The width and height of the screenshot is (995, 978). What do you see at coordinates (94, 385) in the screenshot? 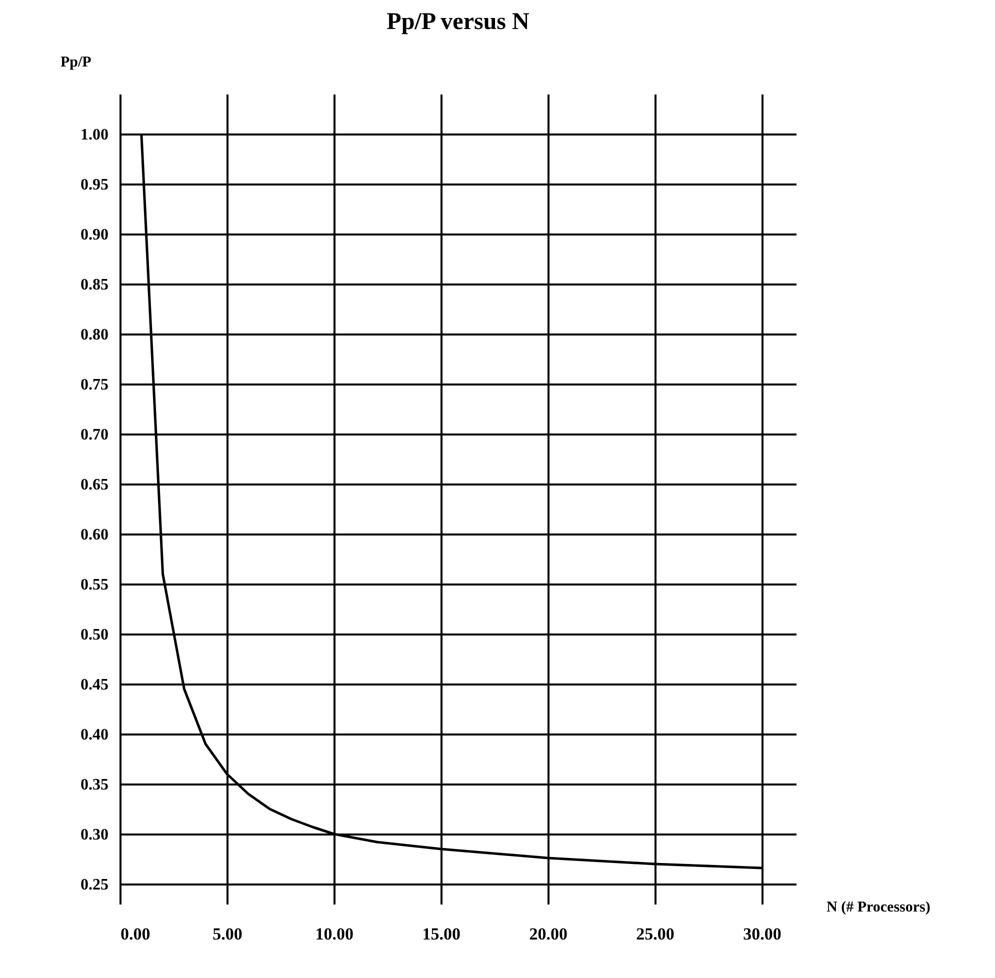
I see `y-tick-label: 0.75` at bounding box center [94, 385].